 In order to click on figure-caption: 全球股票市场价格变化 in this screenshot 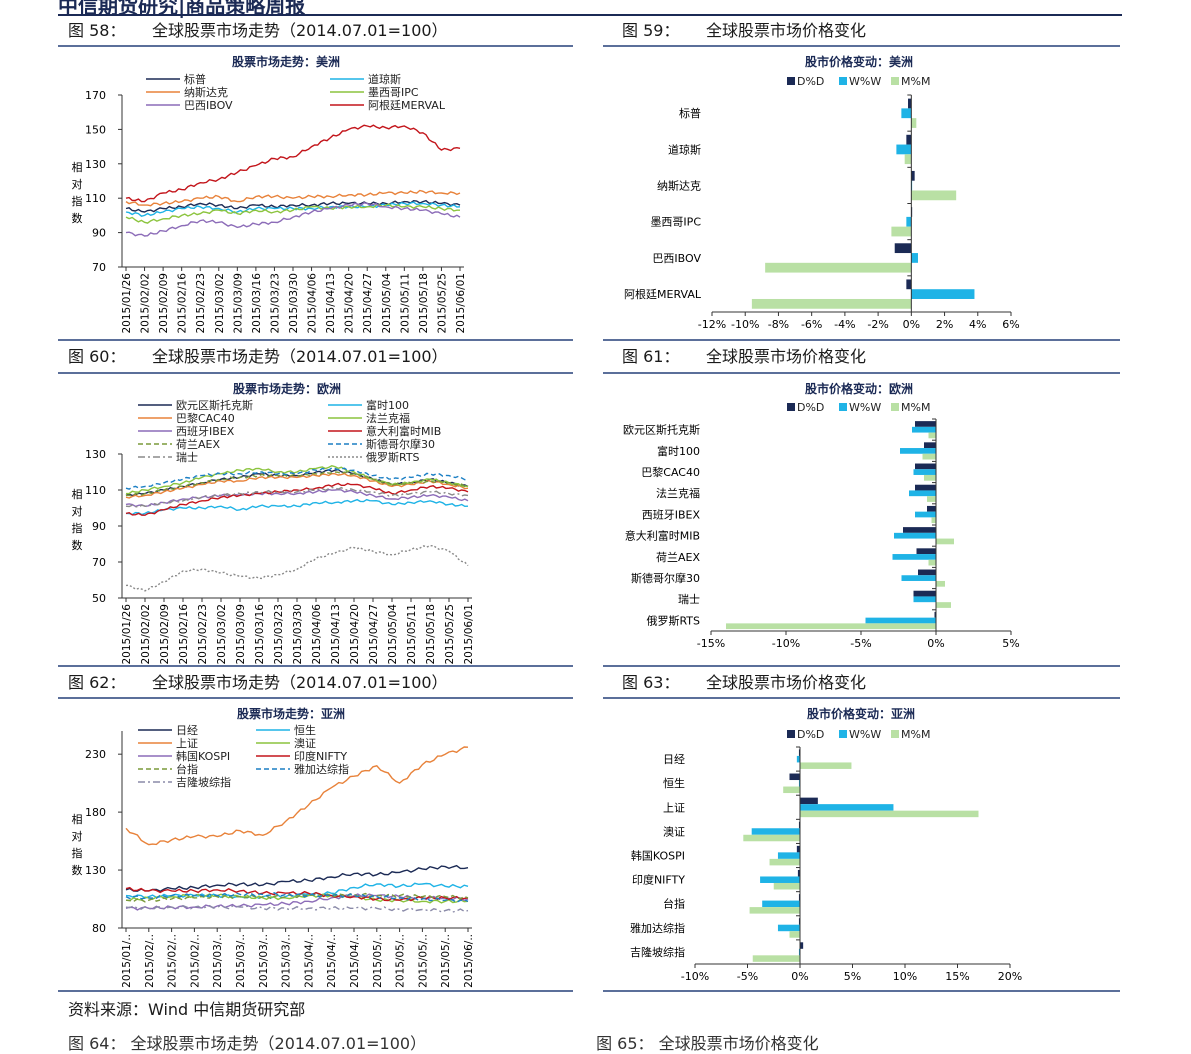, I will do `click(786, 682)`.